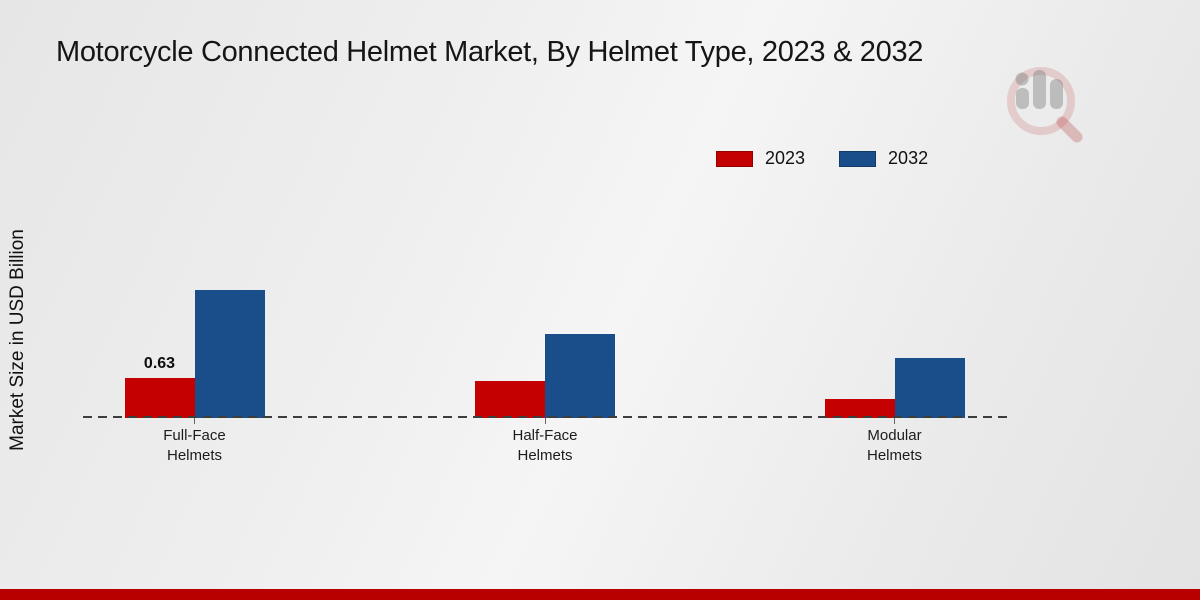 The width and height of the screenshot is (1200, 600). I want to click on x-axis-tick-half-face-helmets, so click(545, 421).